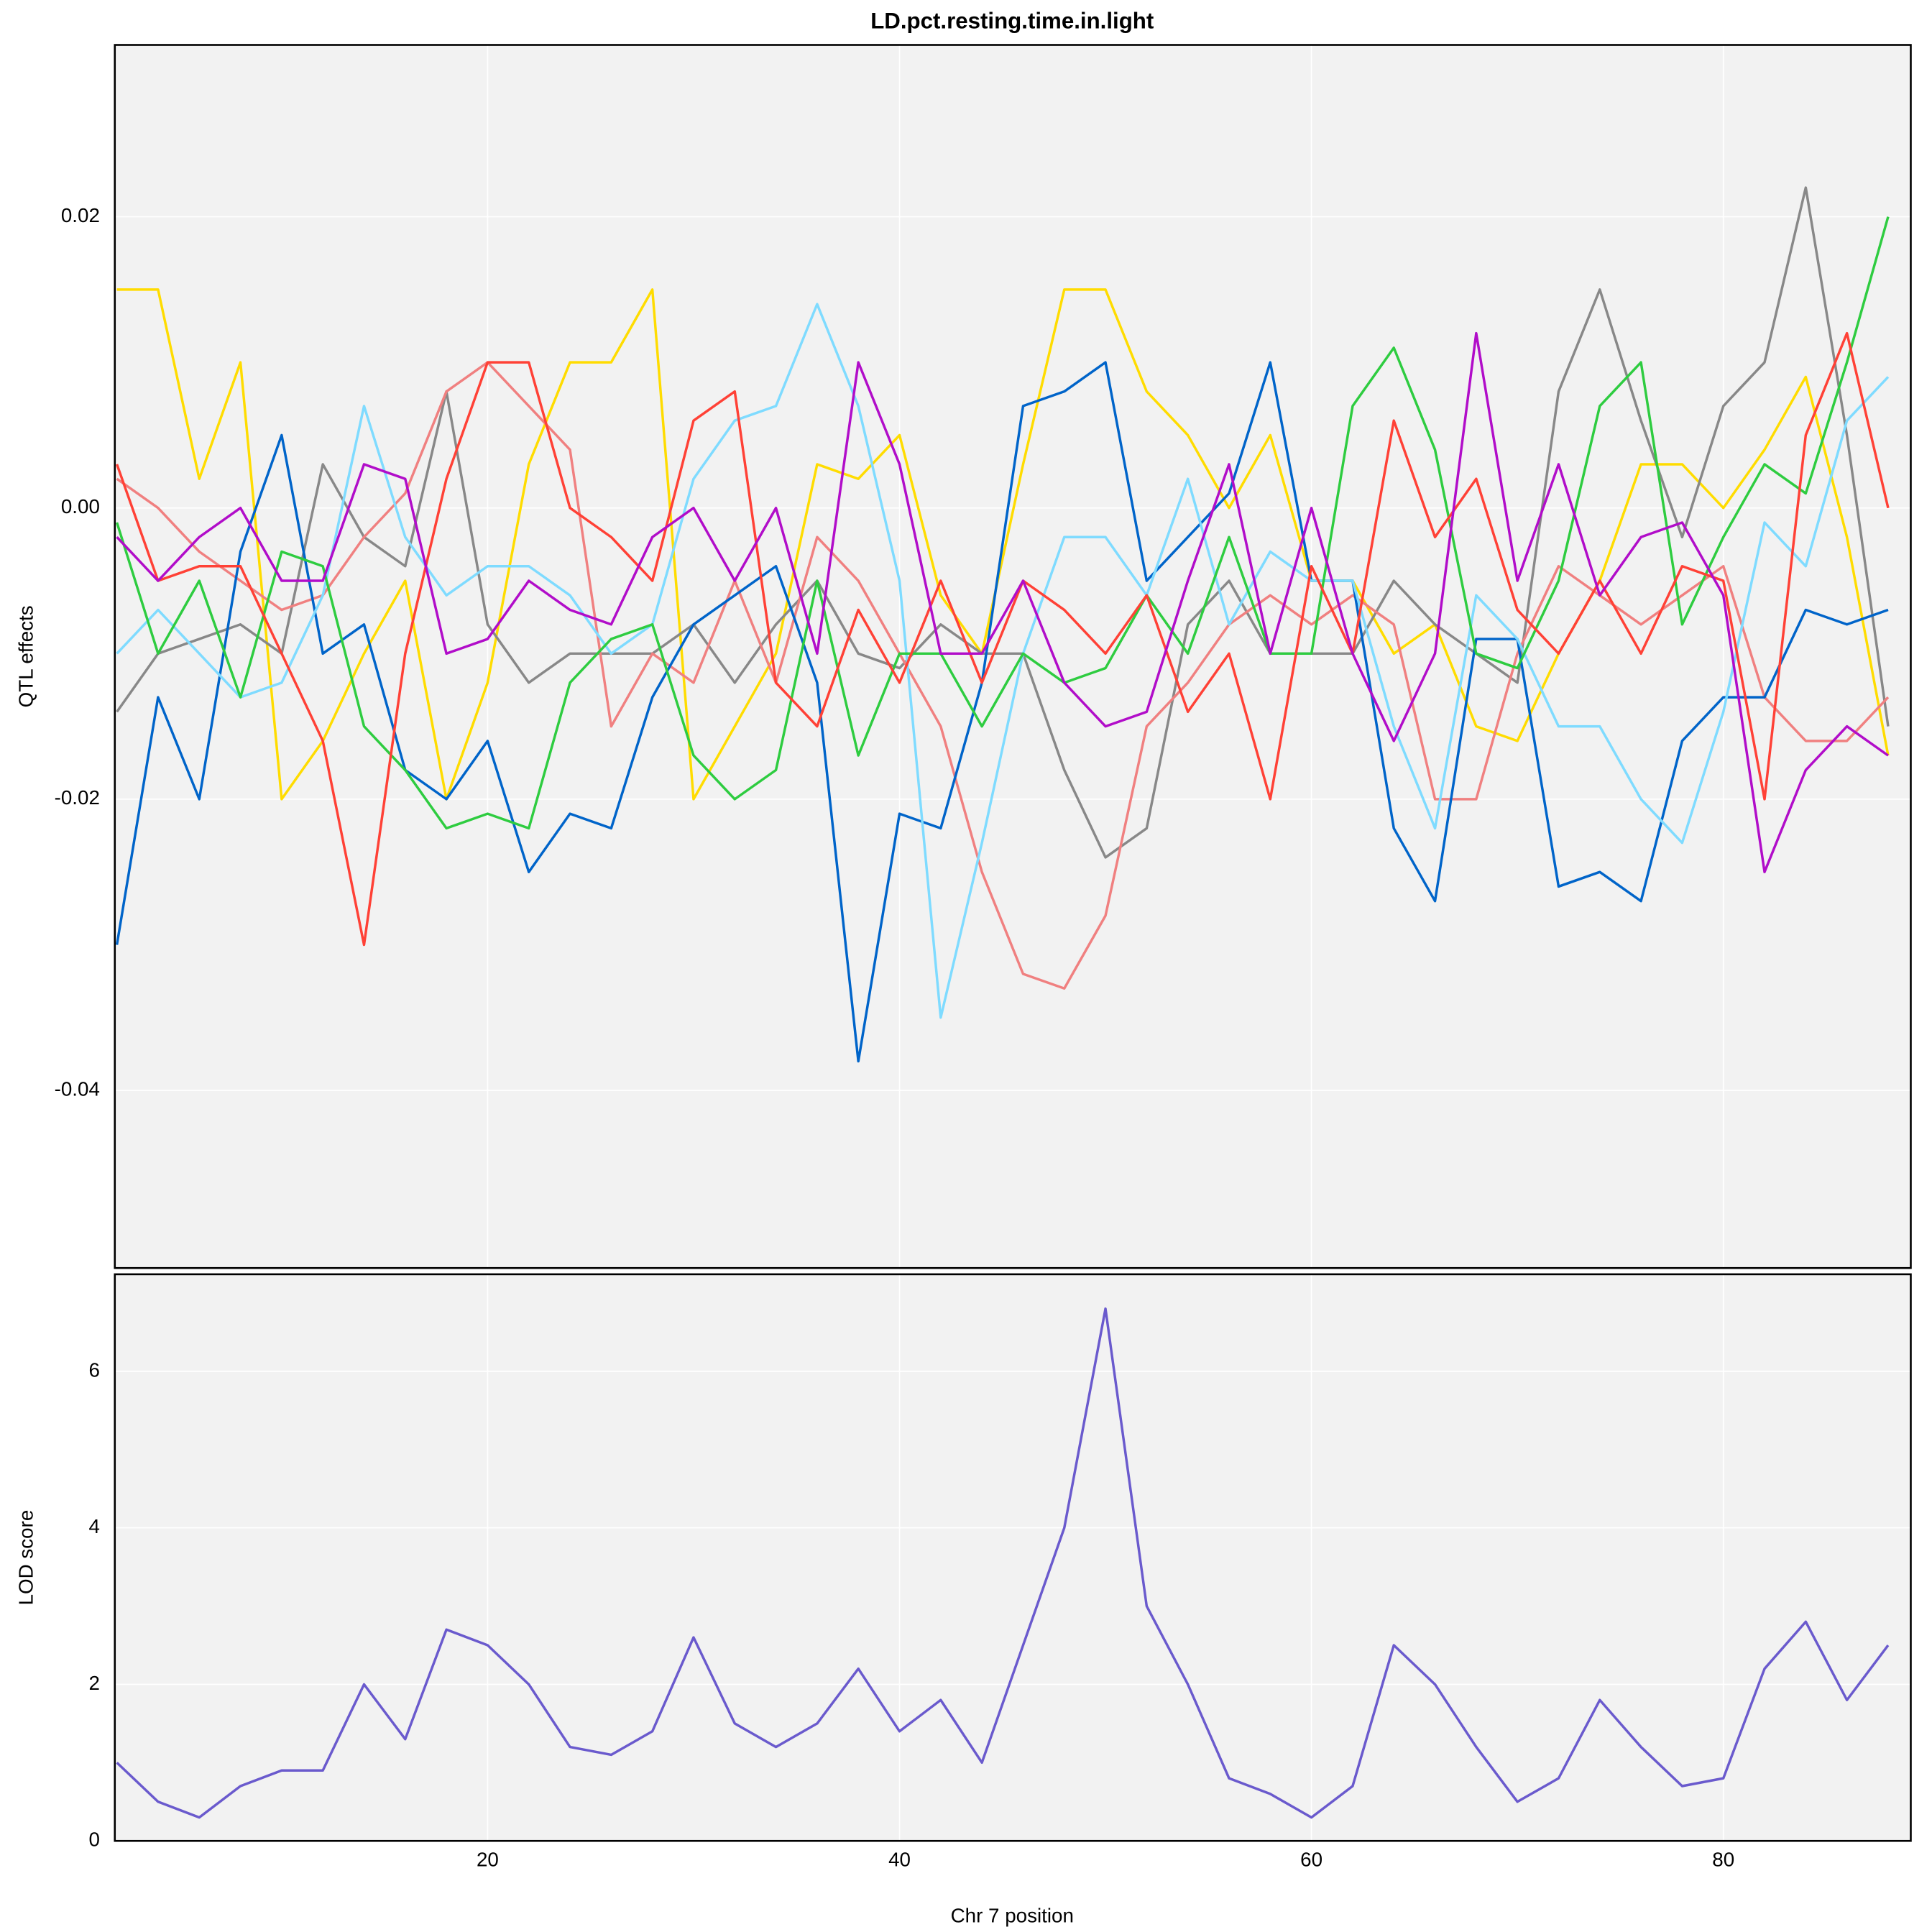 This screenshot has width=1932, height=1932. I want to click on y-tick-label: 0, so click(93, 1839).